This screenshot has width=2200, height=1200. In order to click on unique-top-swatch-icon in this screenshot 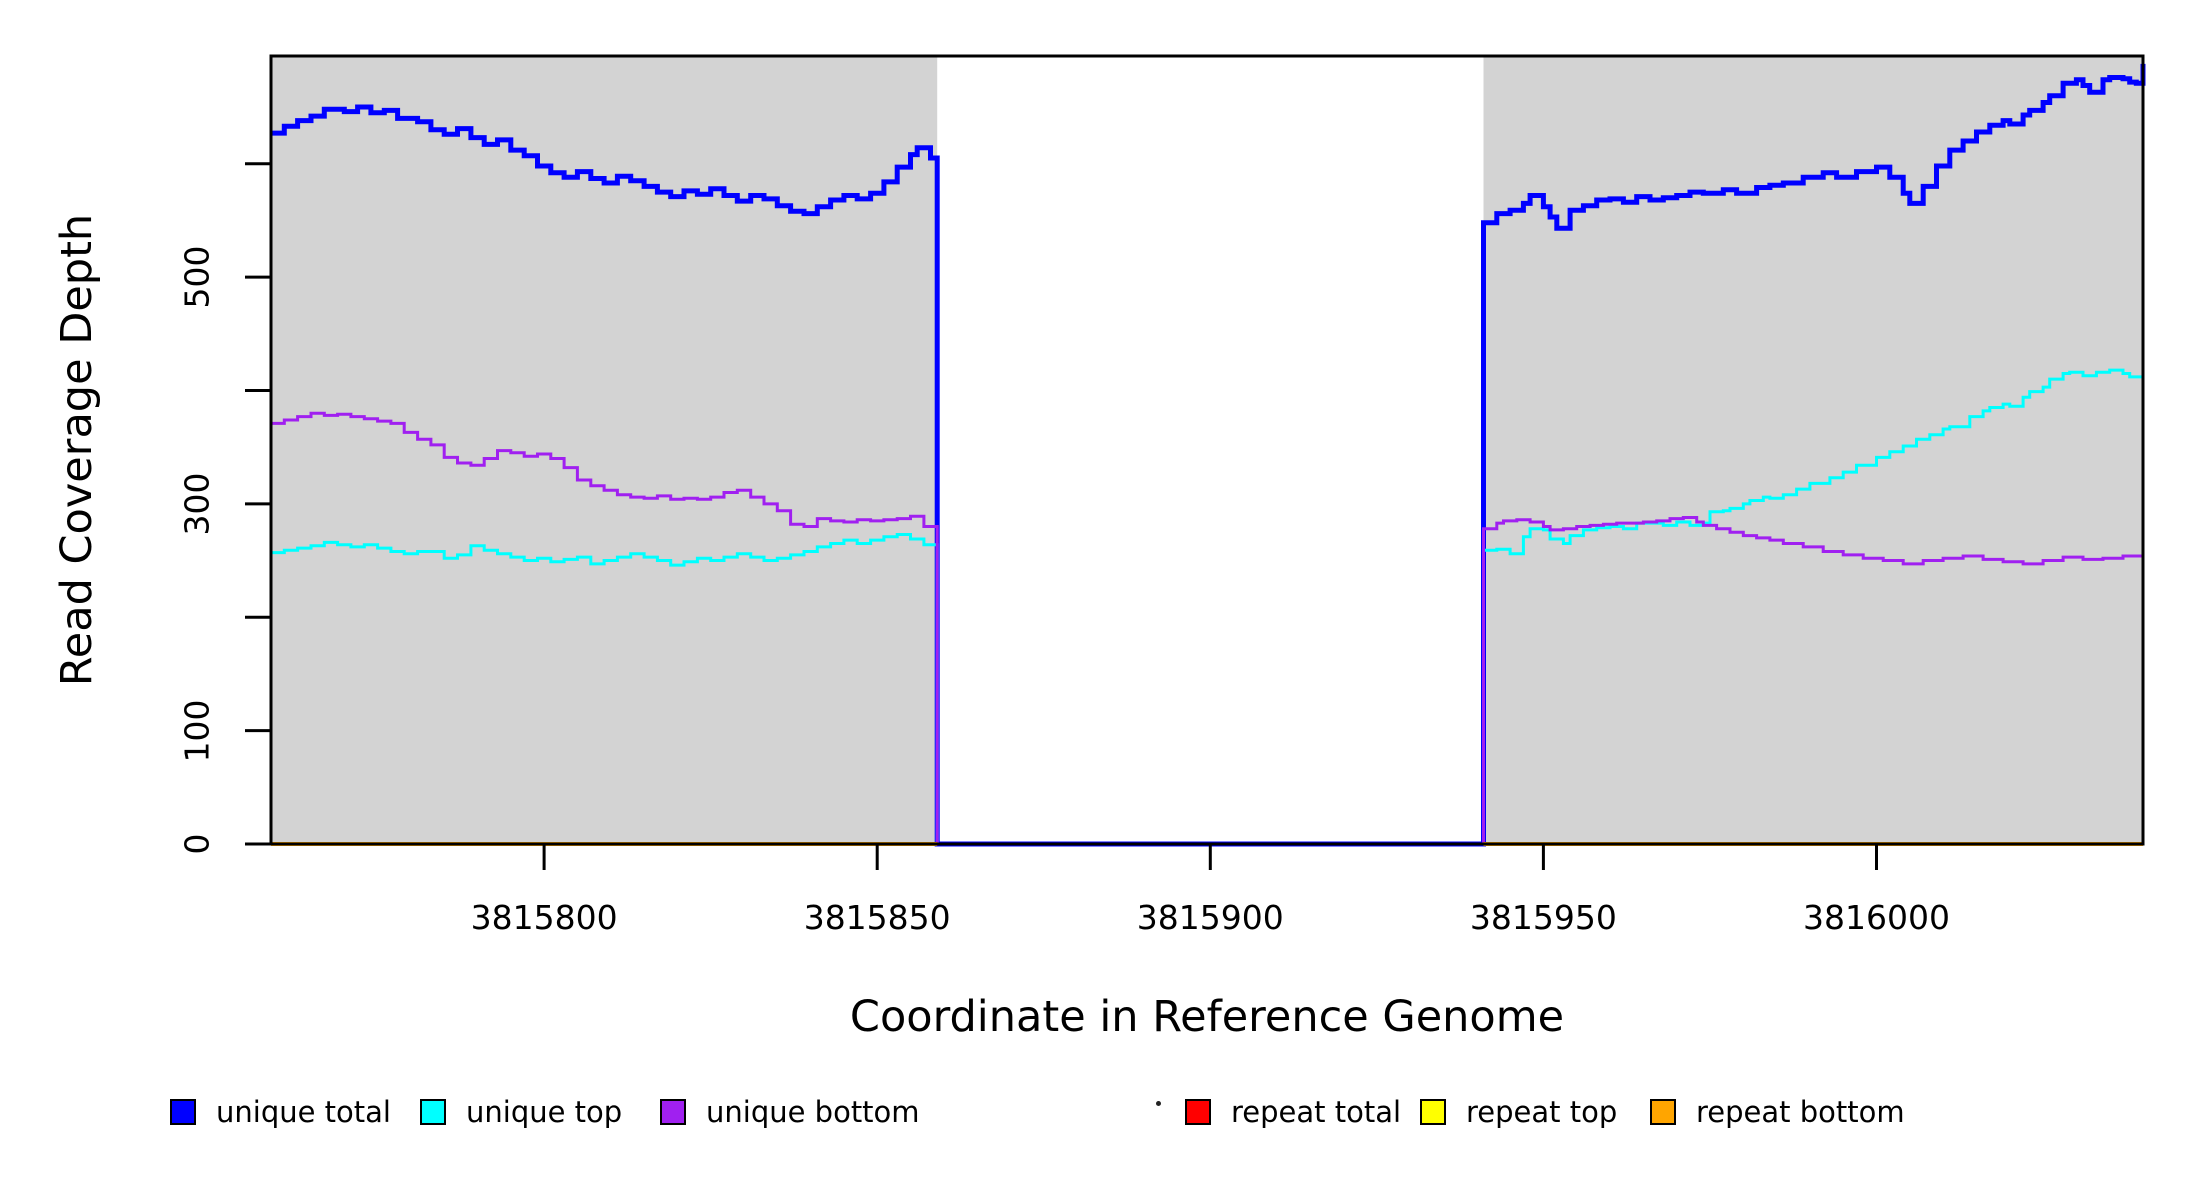, I will do `click(433, 1112)`.